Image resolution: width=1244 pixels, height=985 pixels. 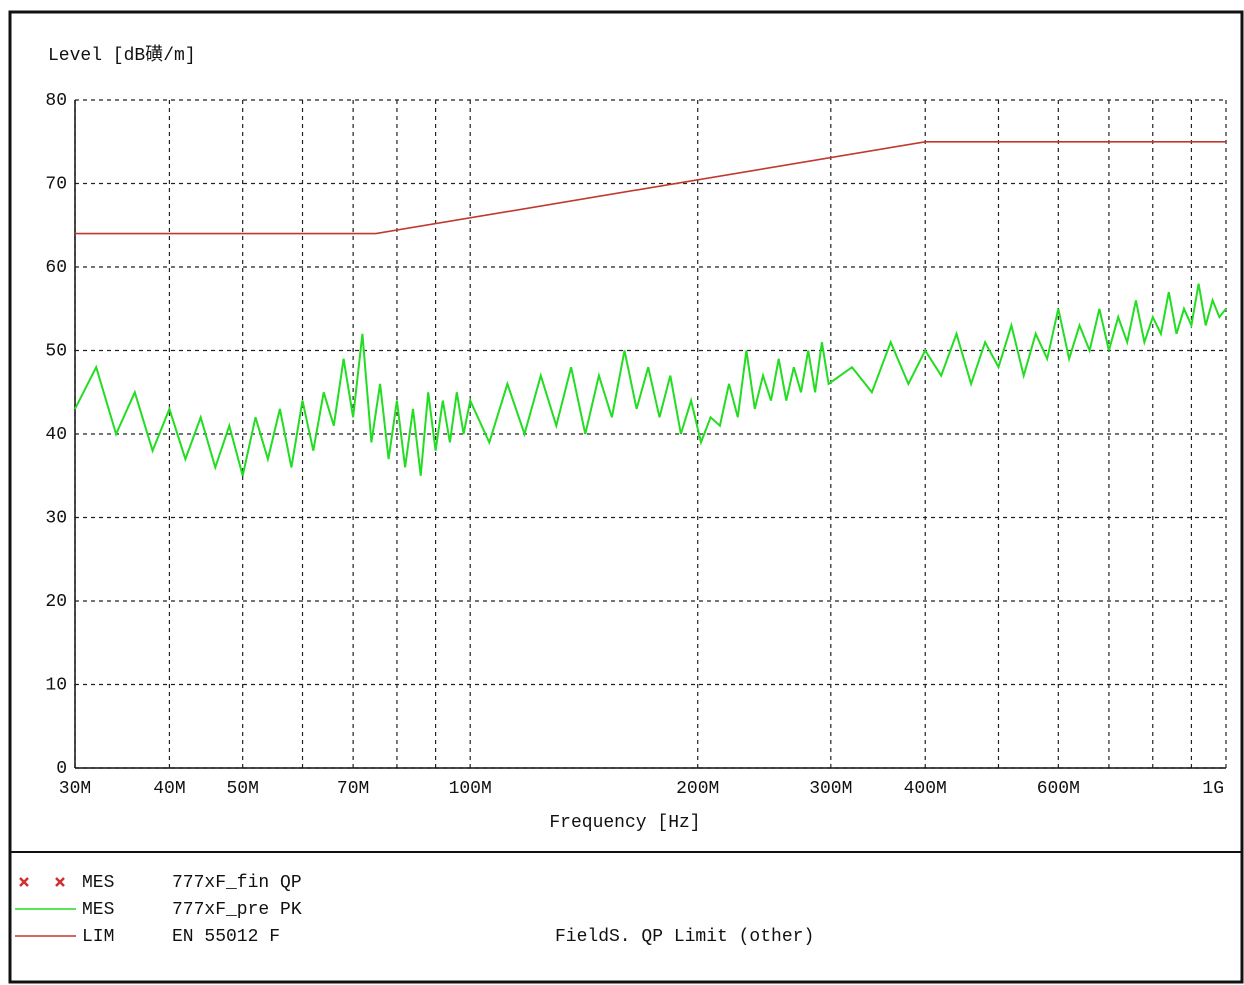 What do you see at coordinates (169, 789) in the screenshot?
I see `x-tick-label: 40M` at bounding box center [169, 789].